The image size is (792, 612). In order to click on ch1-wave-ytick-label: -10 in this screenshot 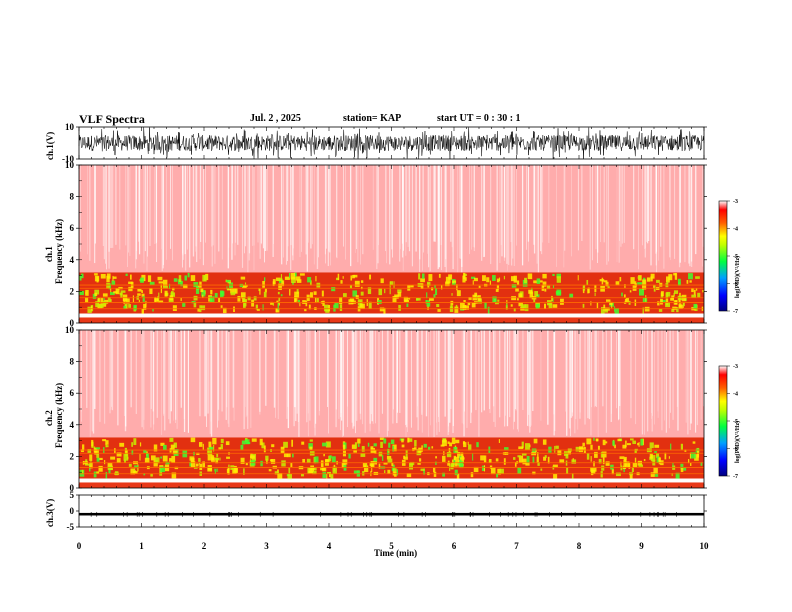, I will do `click(68, 159)`.